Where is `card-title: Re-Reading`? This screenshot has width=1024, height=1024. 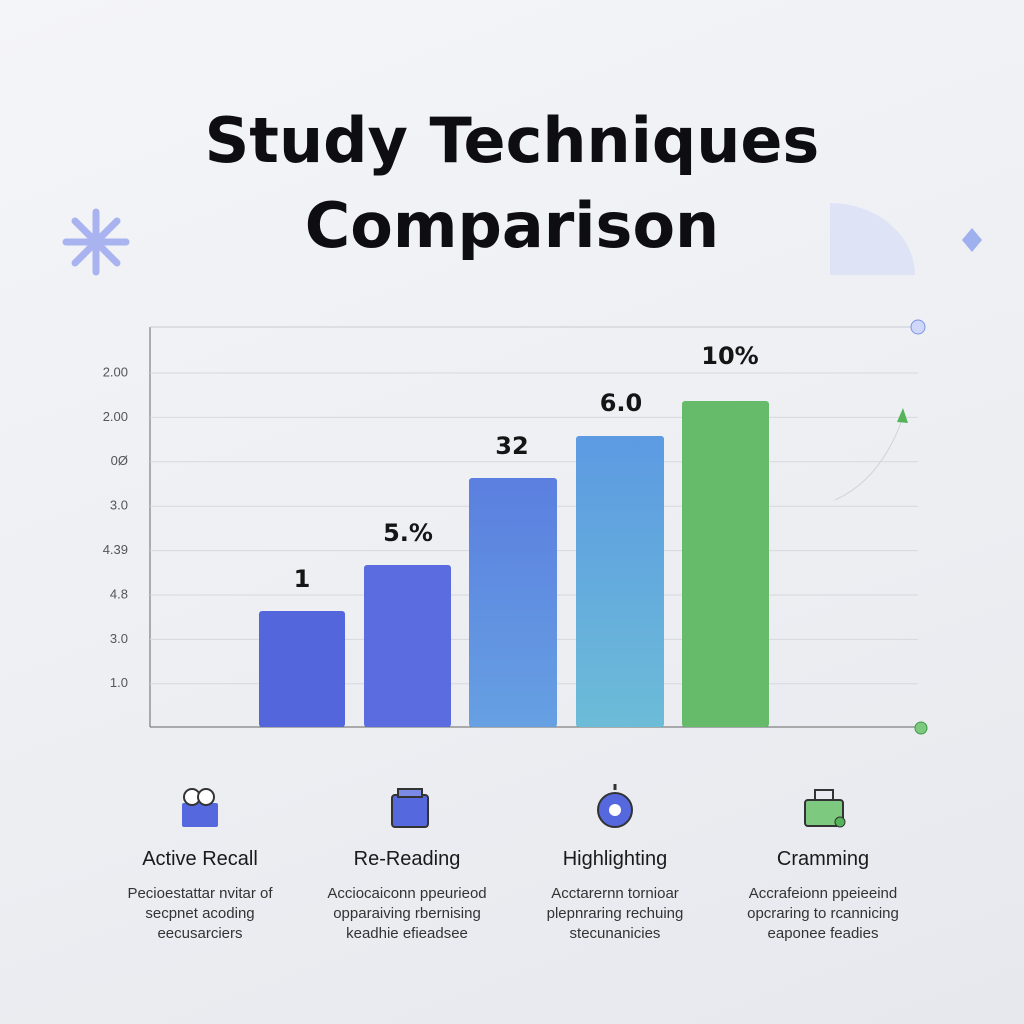 card-title: Re-Reading is located at coordinates (407, 859).